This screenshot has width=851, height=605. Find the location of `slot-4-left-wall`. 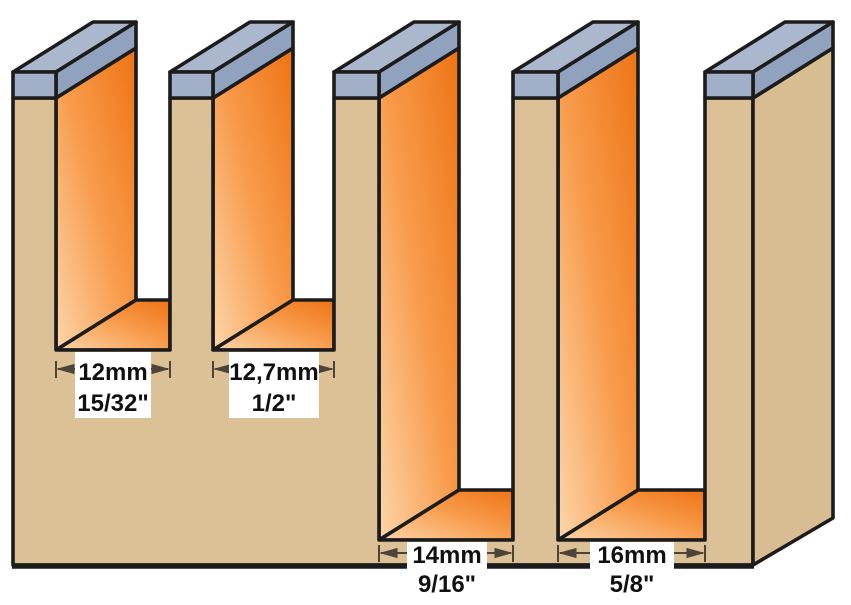

slot-4-left-wall is located at coordinates (598, 294).